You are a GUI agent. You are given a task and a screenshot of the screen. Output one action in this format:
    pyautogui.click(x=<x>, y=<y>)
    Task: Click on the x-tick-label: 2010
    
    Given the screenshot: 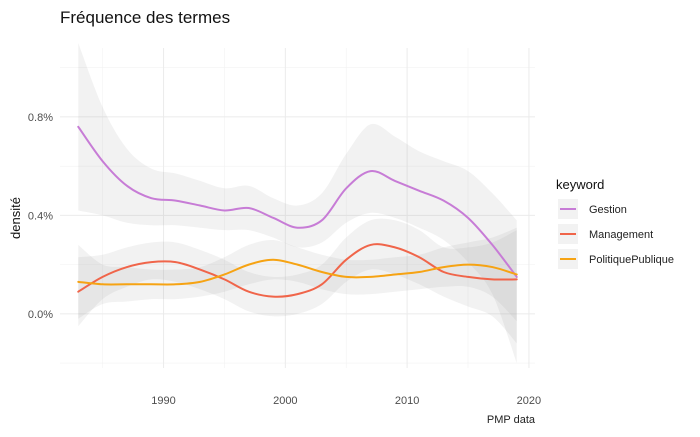 What is the action you would take?
    pyautogui.click(x=407, y=401)
    